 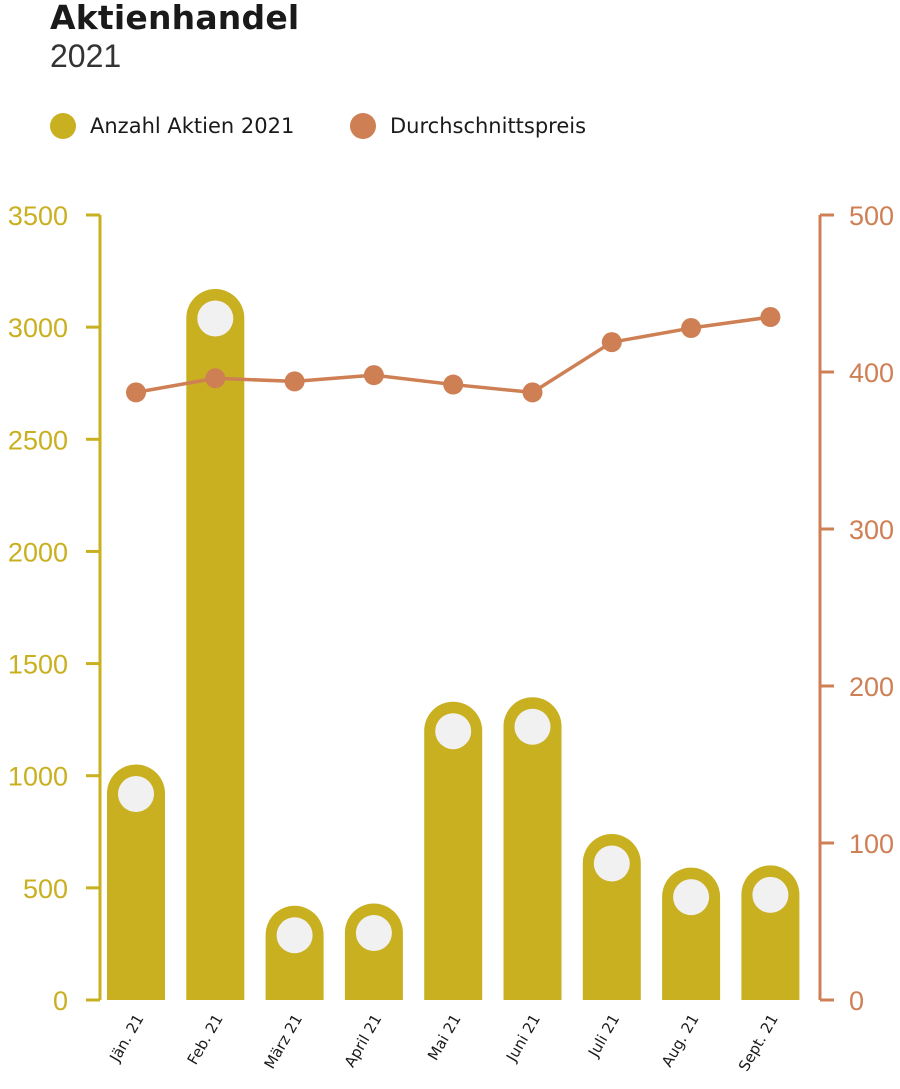 What do you see at coordinates (38, 216) in the screenshot?
I see `y-axis-left-tick-label: 3500` at bounding box center [38, 216].